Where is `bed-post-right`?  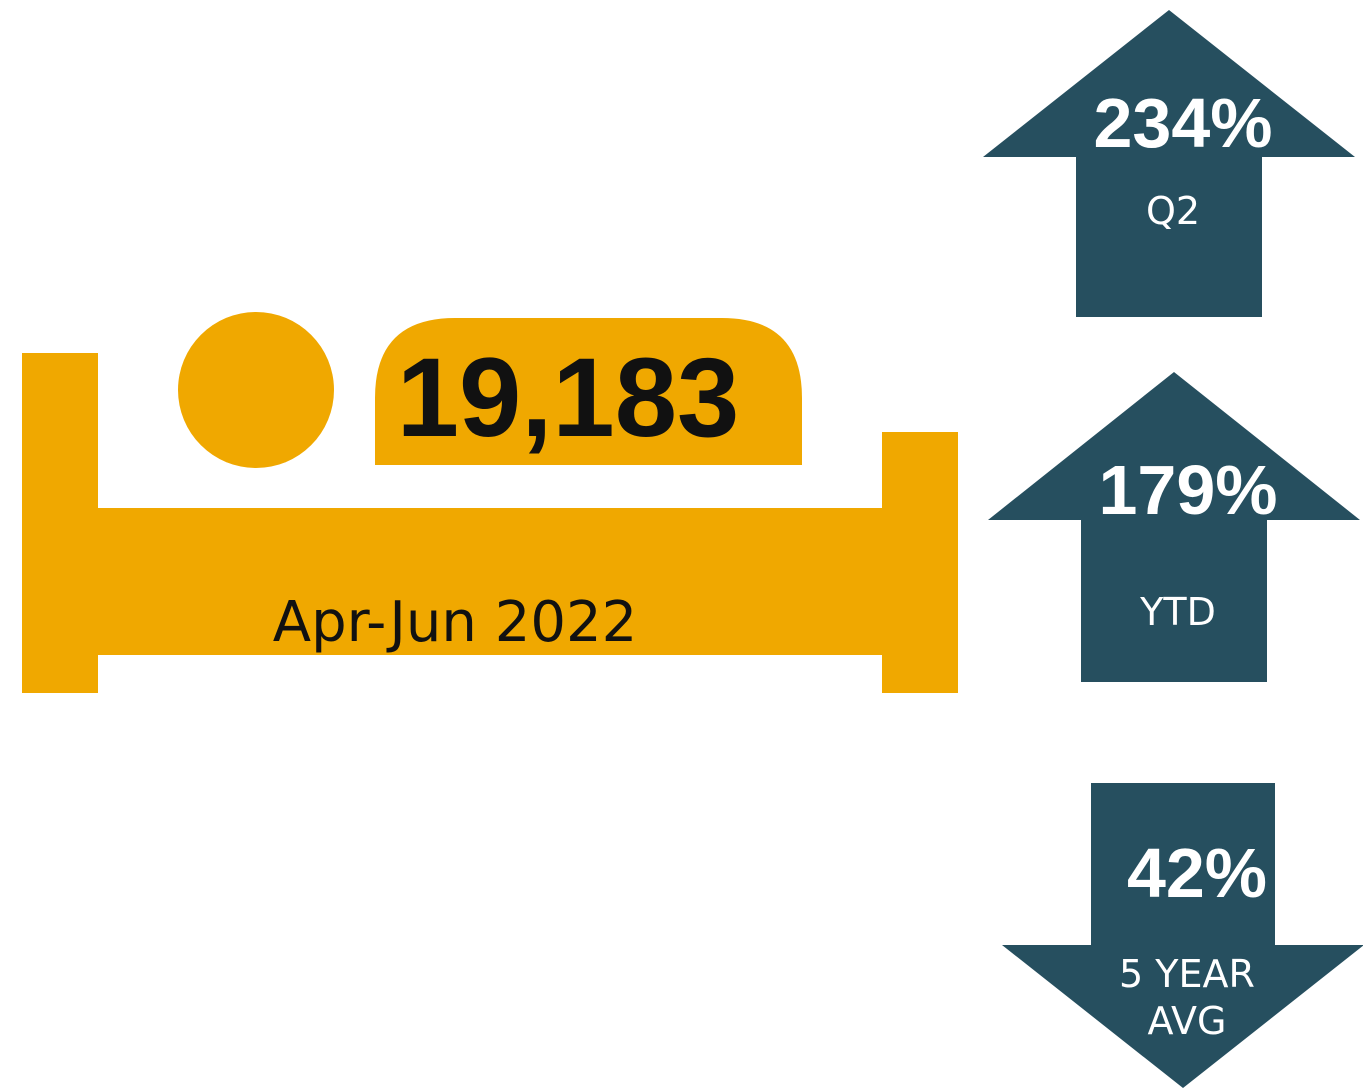 bed-post-right is located at coordinates (920, 562).